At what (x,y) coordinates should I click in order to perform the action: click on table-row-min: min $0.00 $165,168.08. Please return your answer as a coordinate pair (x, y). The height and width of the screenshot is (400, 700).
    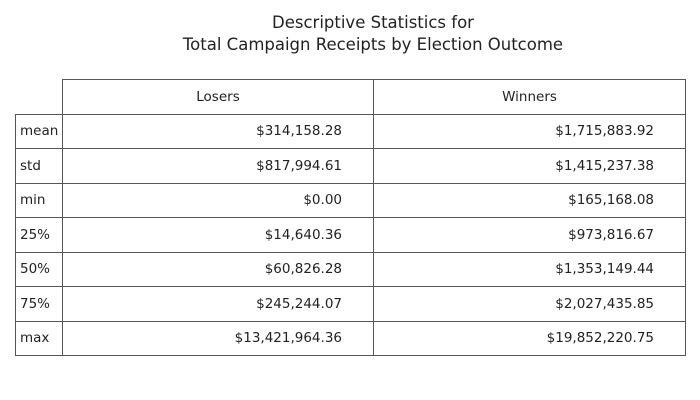
    Looking at the image, I should click on (350, 200).